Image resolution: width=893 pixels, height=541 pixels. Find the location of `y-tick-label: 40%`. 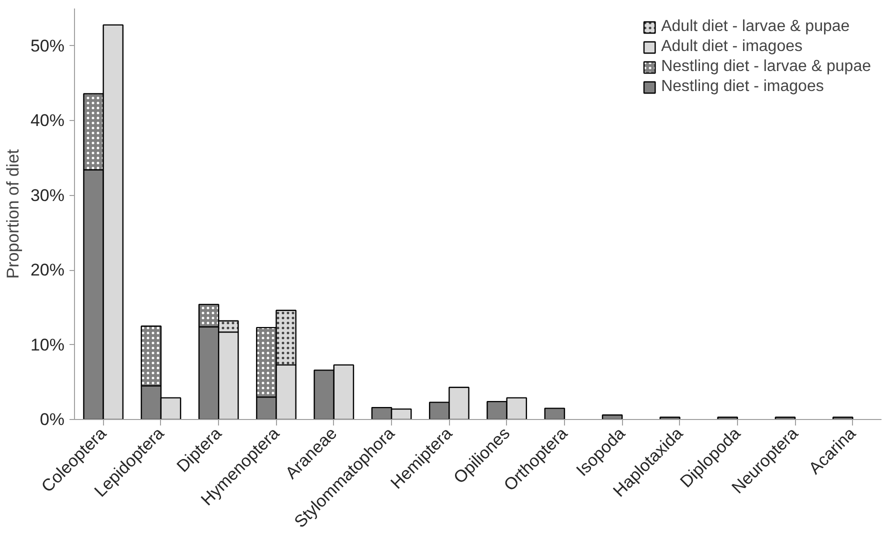

y-tick-label: 40% is located at coordinates (47, 120).